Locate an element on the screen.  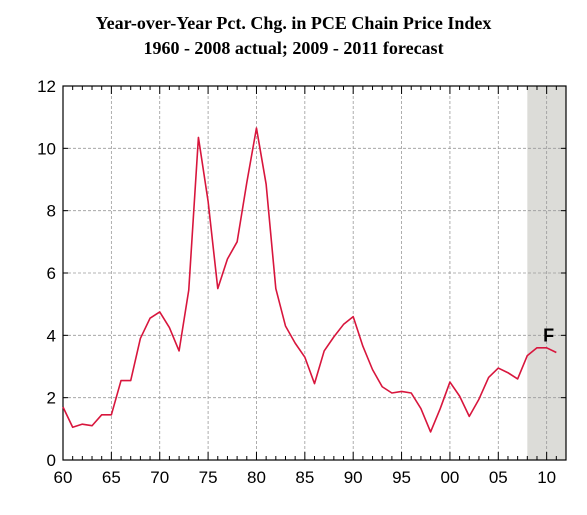
x-tick-label: 90 is located at coordinates (353, 477).